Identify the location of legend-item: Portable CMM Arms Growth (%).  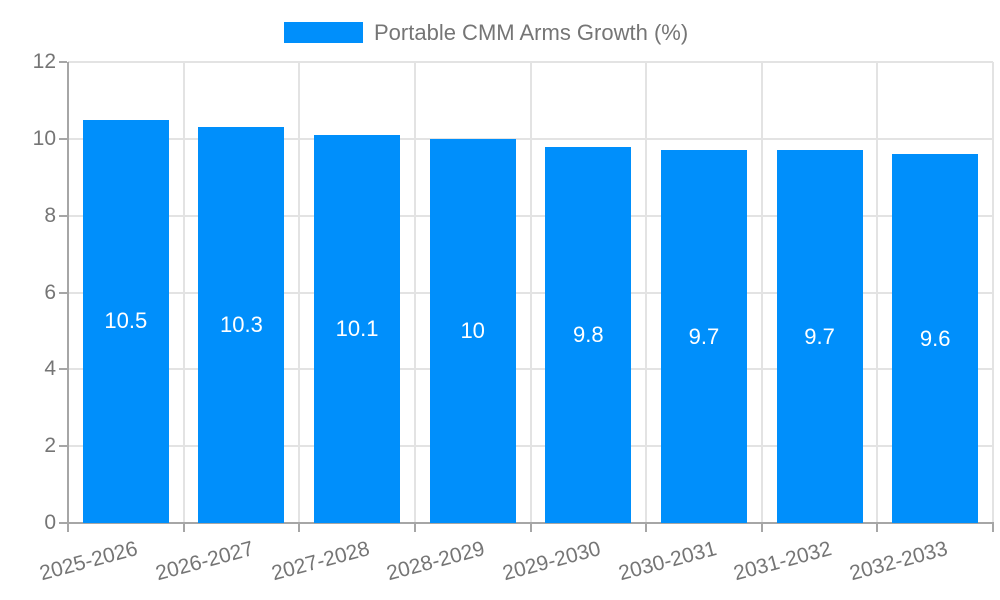
(486, 32).